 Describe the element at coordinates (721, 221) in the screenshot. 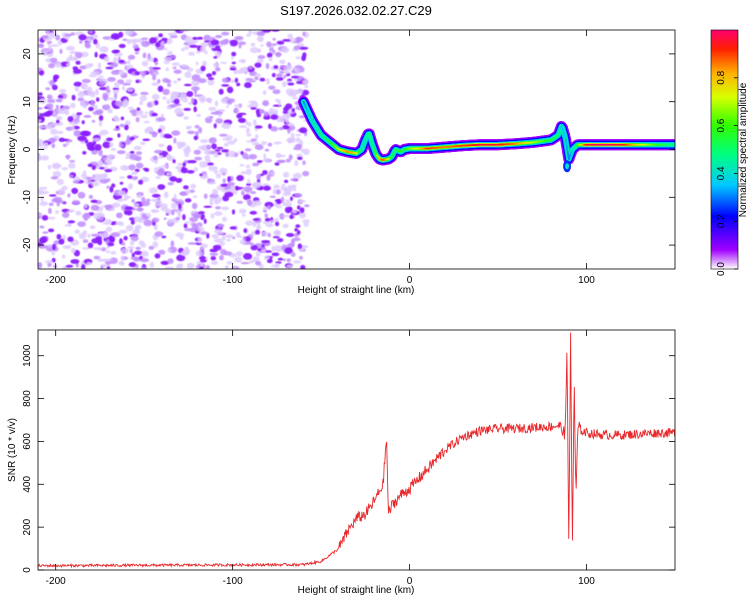

I see `colorbar-tick-label: 0.2` at that location.